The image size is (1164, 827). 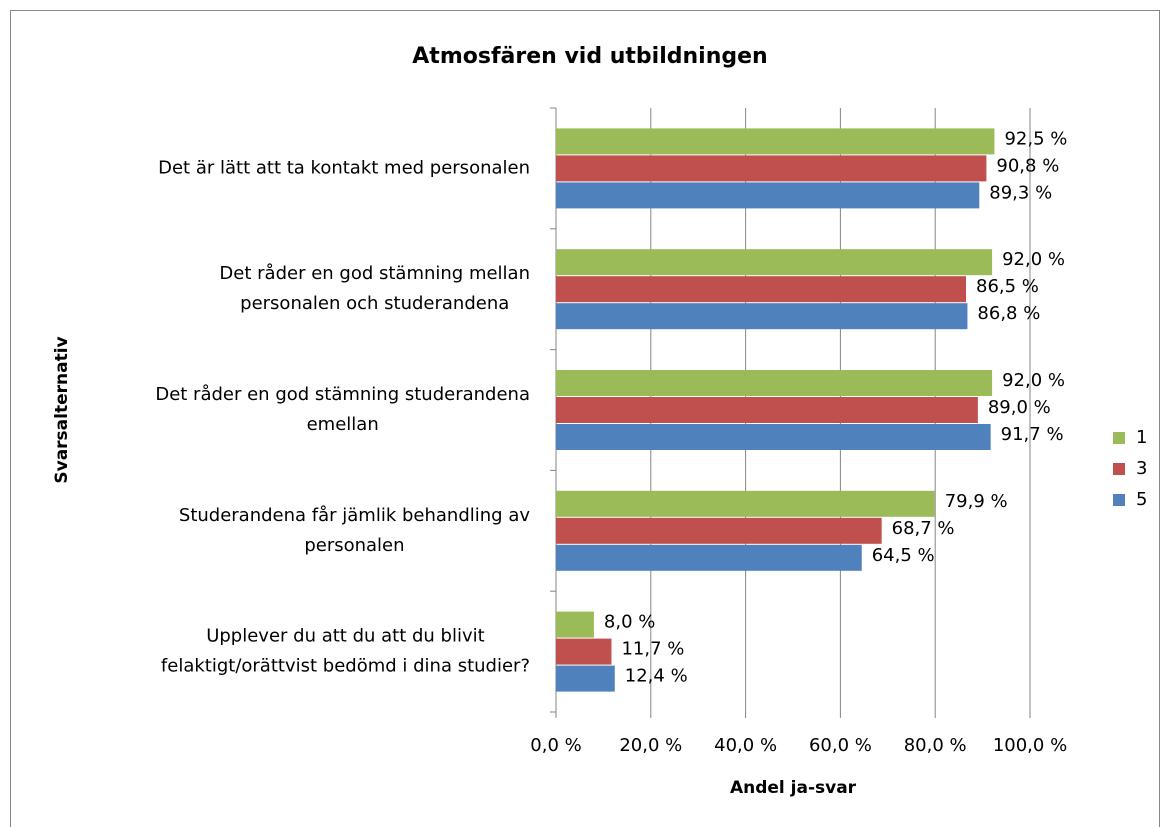 What do you see at coordinates (656, 676) in the screenshot?
I see `data-label: 12,4 %` at bounding box center [656, 676].